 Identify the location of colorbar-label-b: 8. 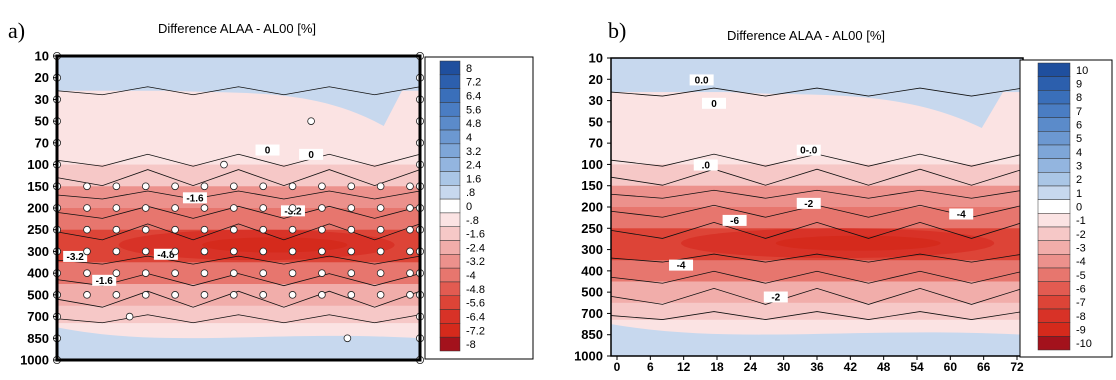
(1079, 98).